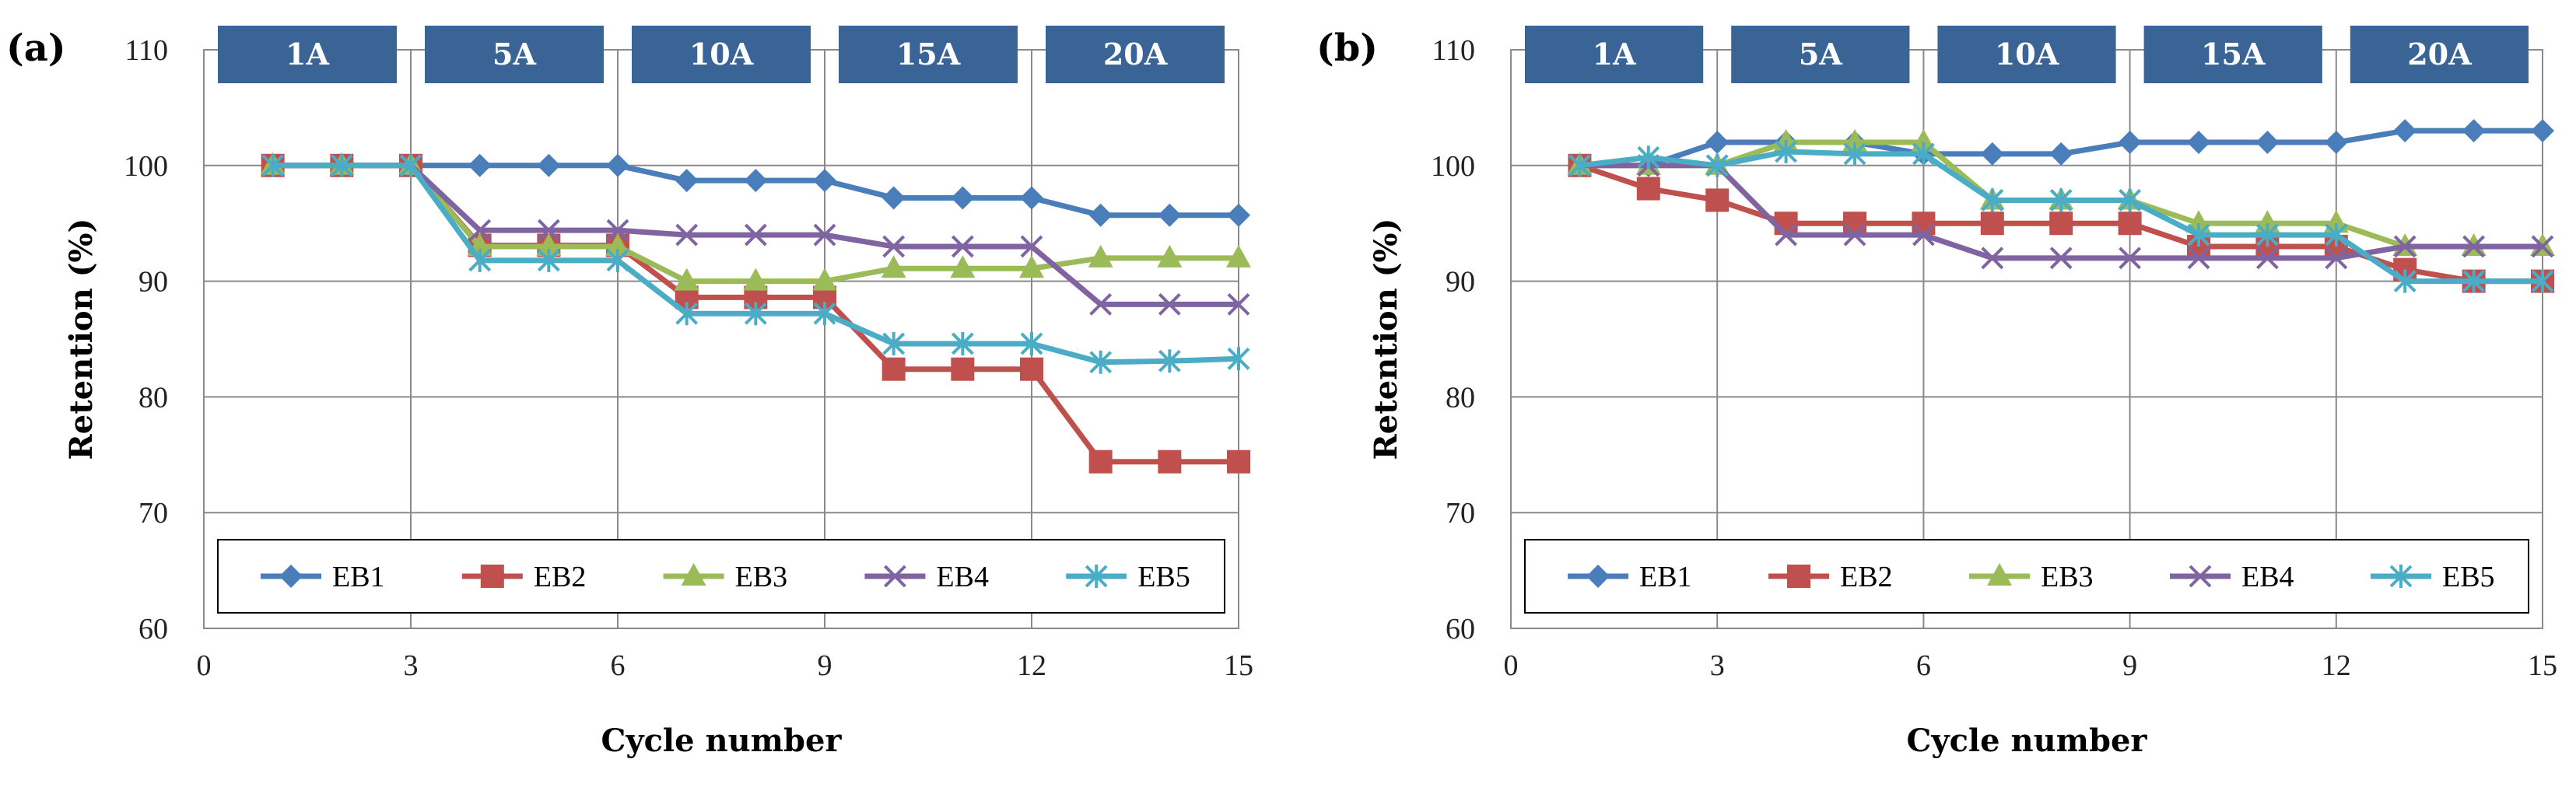 This screenshot has width=2576, height=787. What do you see at coordinates (36, 48) in the screenshot?
I see `panel-label: (a)` at bounding box center [36, 48].